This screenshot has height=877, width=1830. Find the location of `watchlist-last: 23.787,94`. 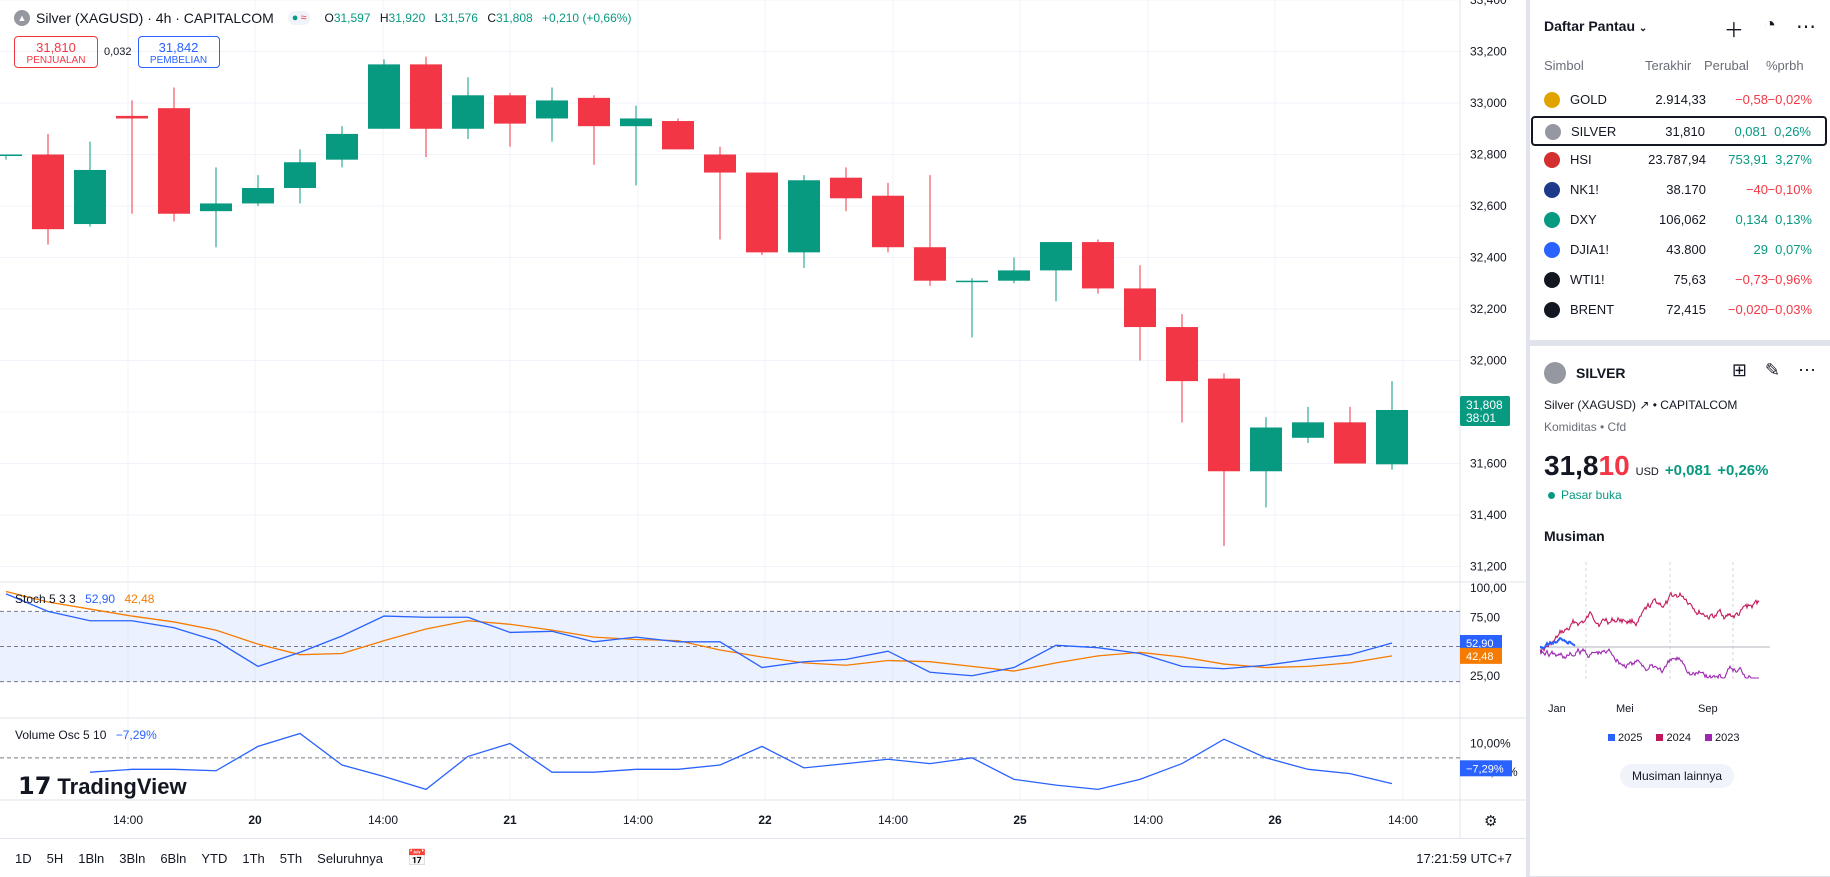

watchlist-last: 23.787,94 is located at coordinates (1677, 159).